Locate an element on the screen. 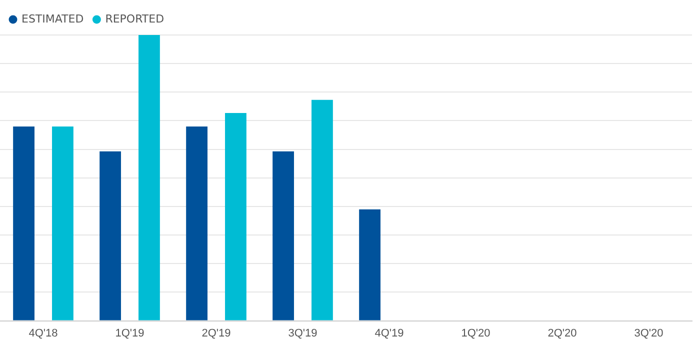 Image resolution: width=700 pixels, height=350 pixels. legend-label: ESTIMATED is located at coordinates (53, 19).